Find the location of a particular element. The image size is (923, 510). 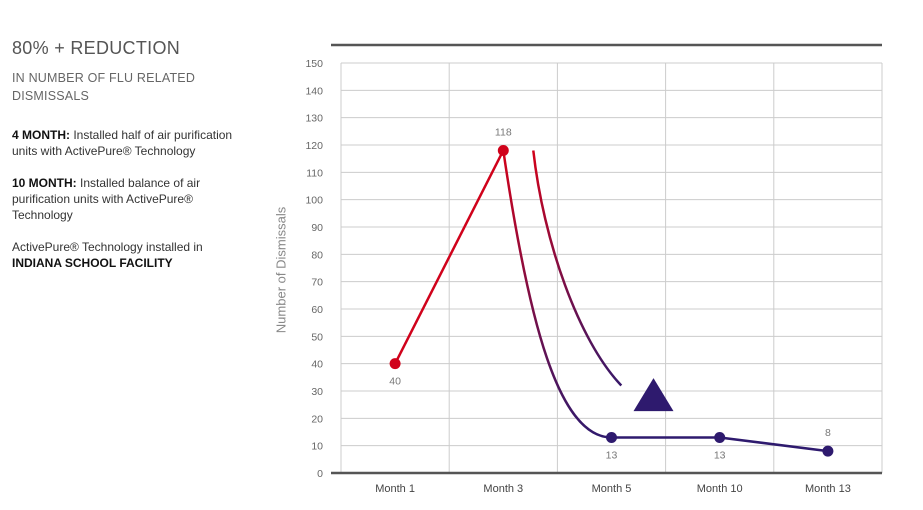

note-facility-name: INDIANA SCHOOL FACILITY is located at coordinates (92, 263).